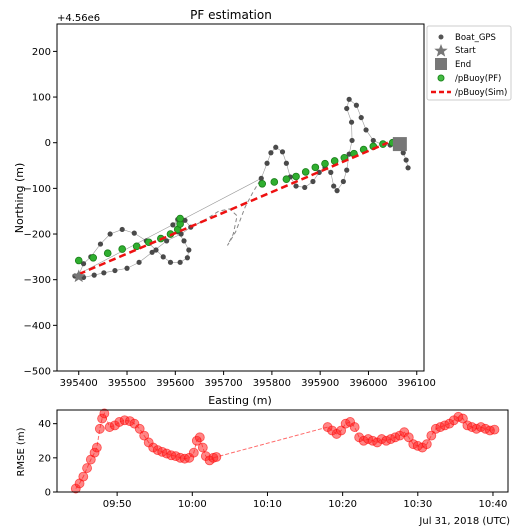 Image resolution: width=515 pixels, height=527 pixels. I want to click on x-tick-label: 396100, so click(417, 383).